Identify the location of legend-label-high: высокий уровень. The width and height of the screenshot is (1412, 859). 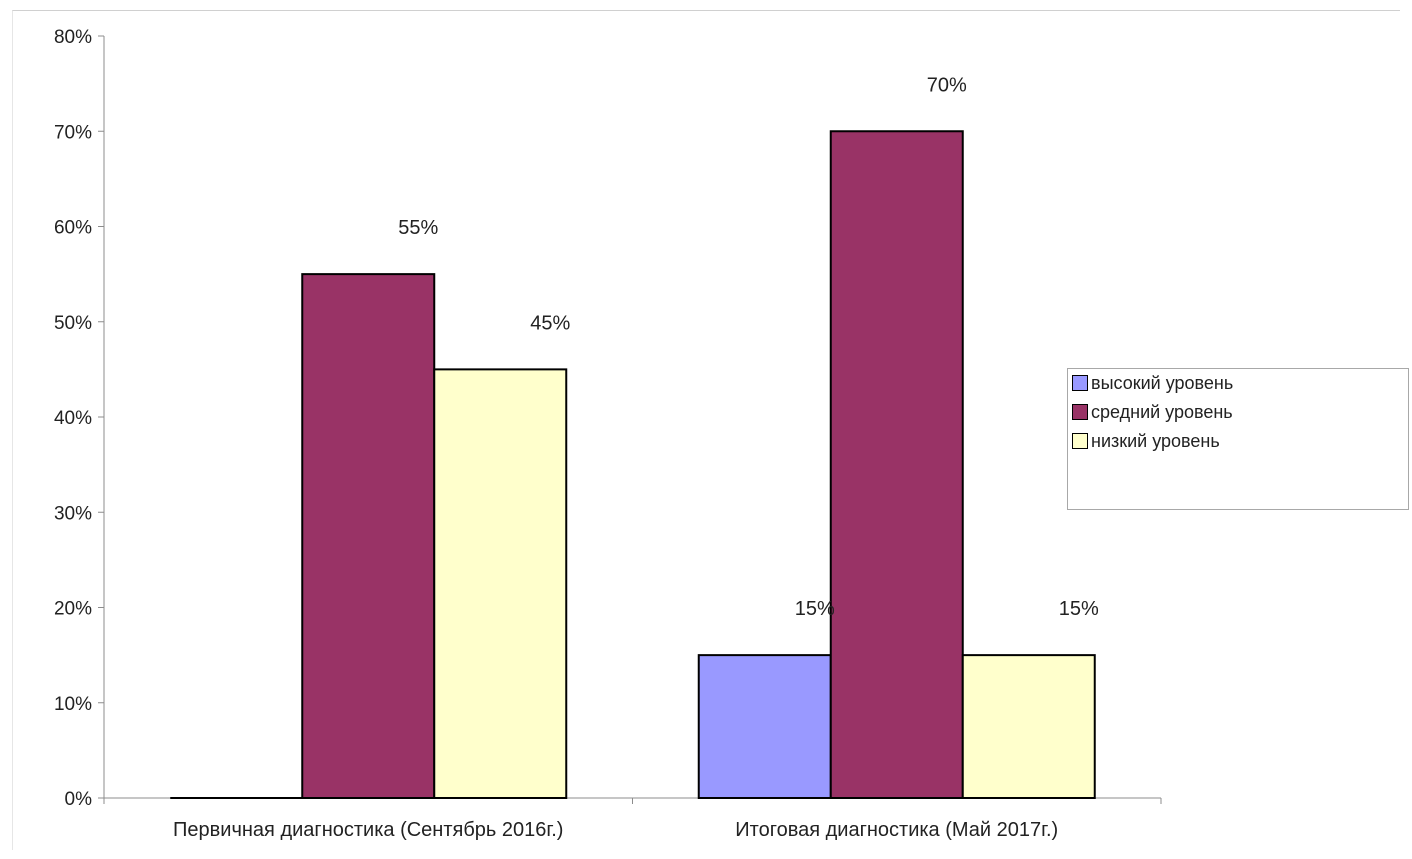
(1162, 382).